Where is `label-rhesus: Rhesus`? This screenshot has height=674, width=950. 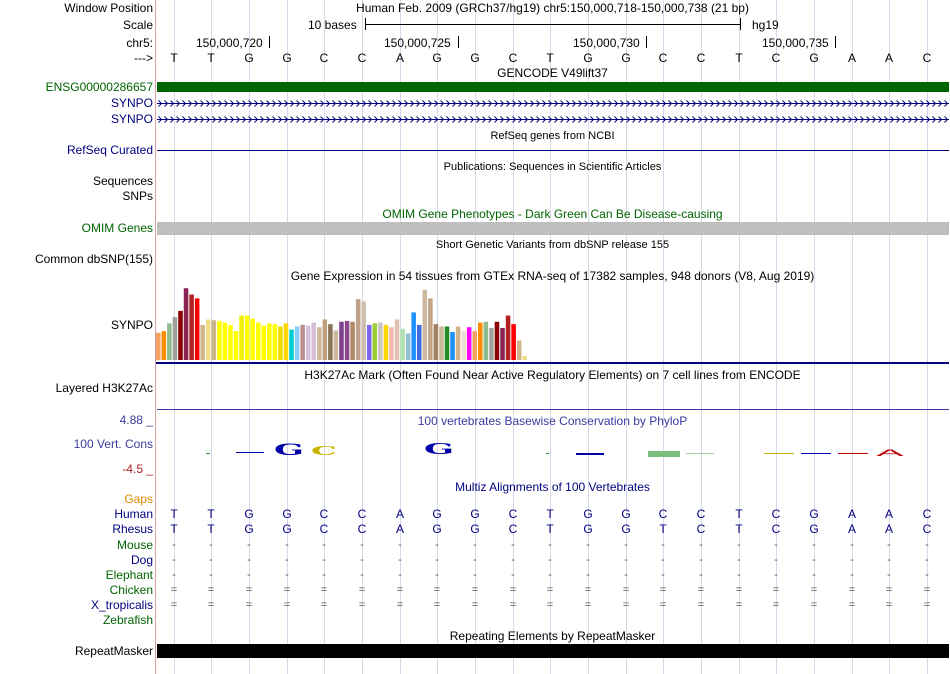
label-rhesus: Rhesus is located at coordinates (132, 529).